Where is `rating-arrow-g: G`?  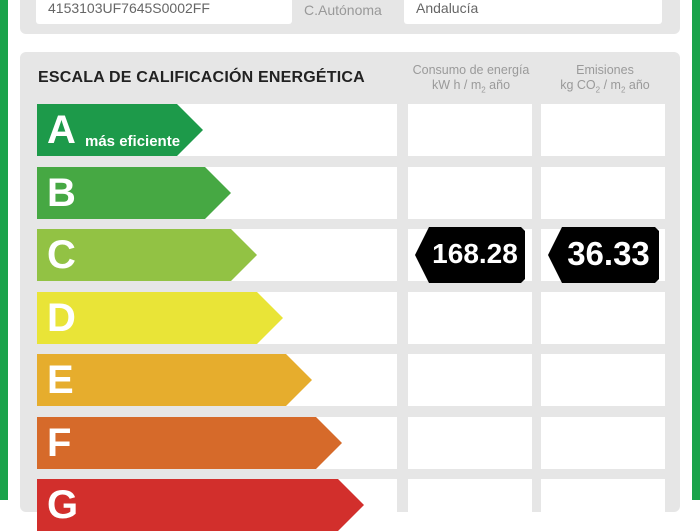 rating-arrow-g: G is located at coordinates (200, 505).